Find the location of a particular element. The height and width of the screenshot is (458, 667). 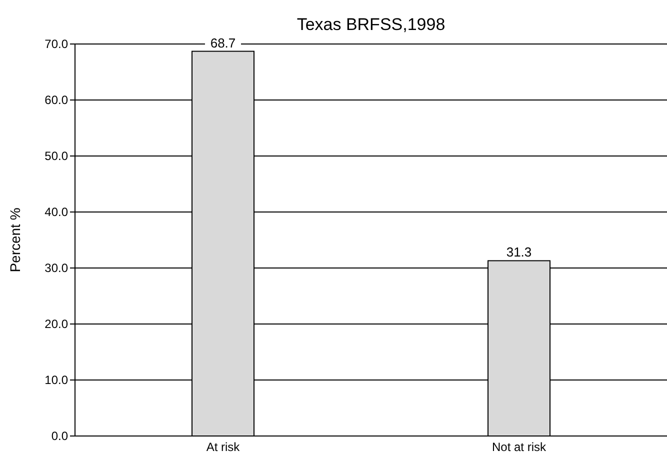

y-tick-label: 20.0 is located at coordinates (56, 324).